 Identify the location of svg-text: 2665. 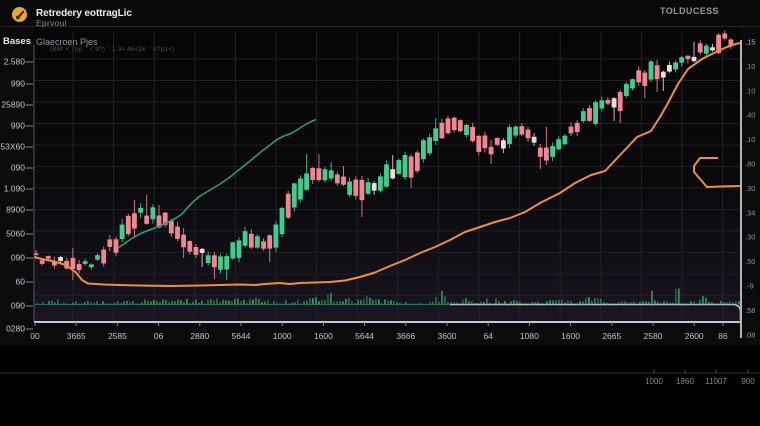
(611, 336).